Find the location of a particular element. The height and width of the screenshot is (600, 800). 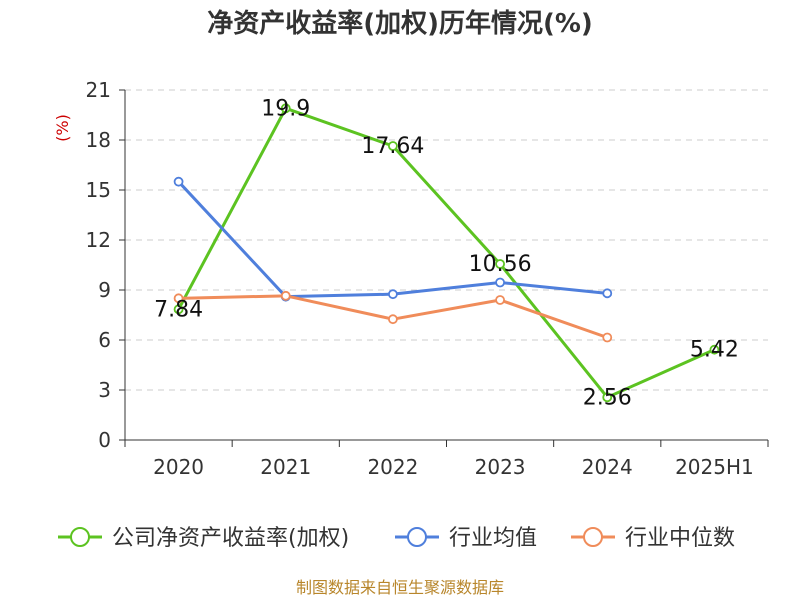

data-label: 7.84 is located at coordinates (178, 309).